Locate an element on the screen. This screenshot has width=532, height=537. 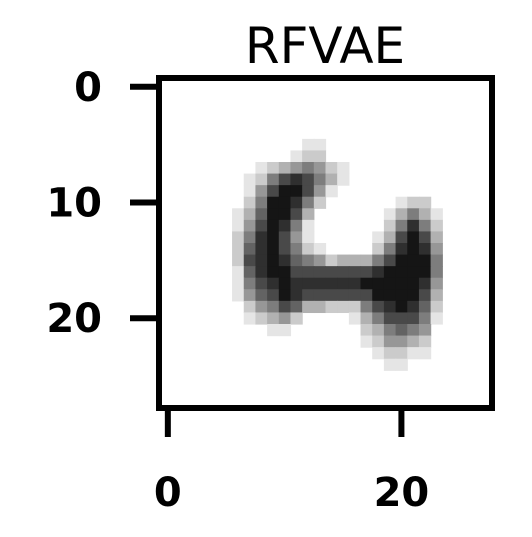
y-tick-label: 10 is located at coordinates (74, 204).